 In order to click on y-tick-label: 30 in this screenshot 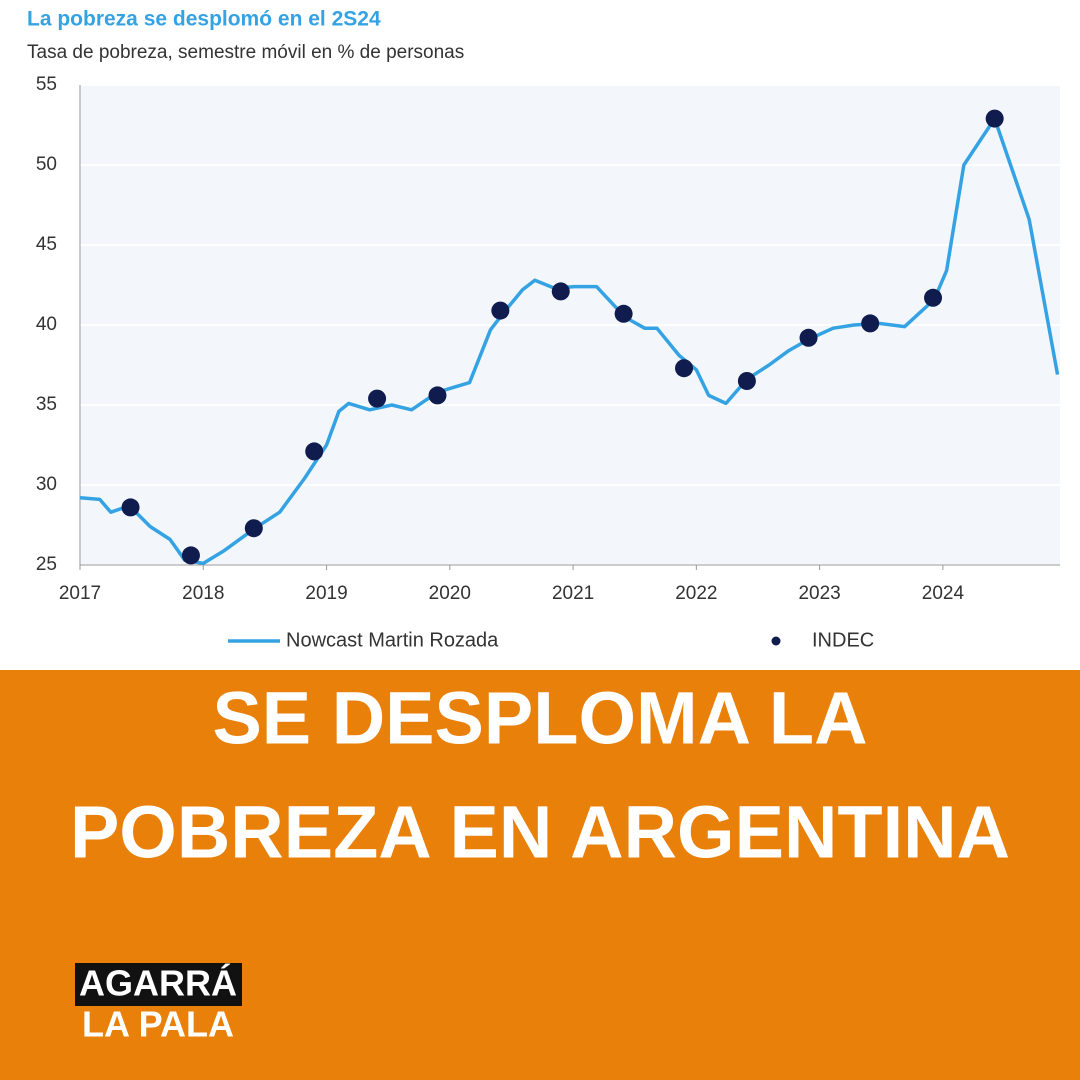, I will do `click(46, 484)`.